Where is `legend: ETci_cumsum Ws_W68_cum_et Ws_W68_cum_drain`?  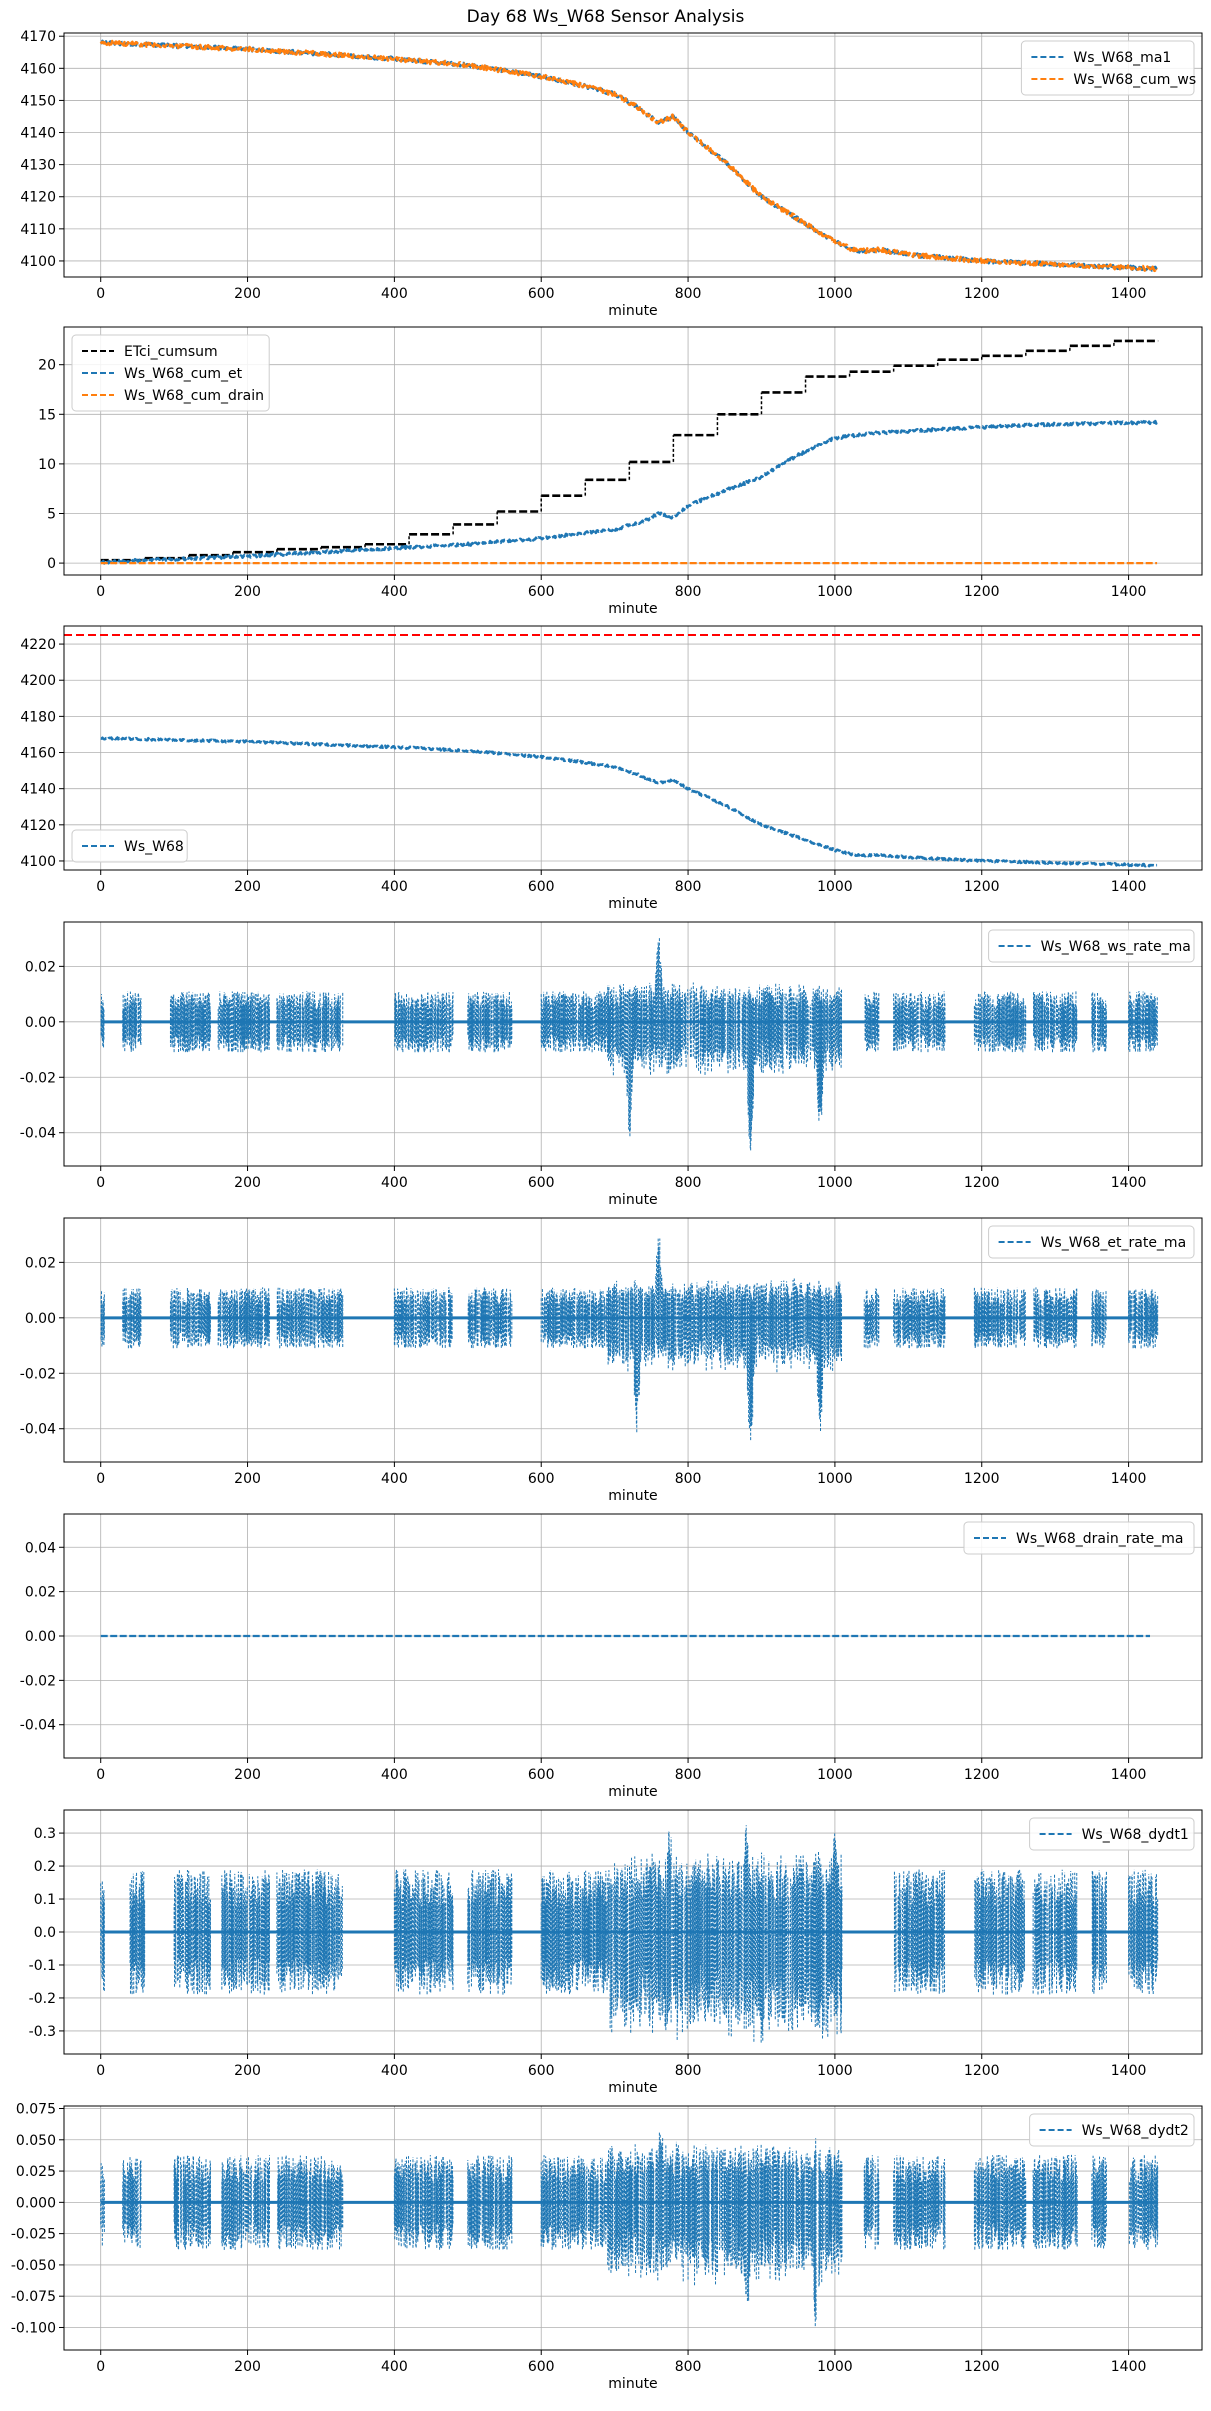
legend: ETci_cumsum Ws_W68_cum_et Ws_W68_cum_drain is located at coordinates (170, 373).